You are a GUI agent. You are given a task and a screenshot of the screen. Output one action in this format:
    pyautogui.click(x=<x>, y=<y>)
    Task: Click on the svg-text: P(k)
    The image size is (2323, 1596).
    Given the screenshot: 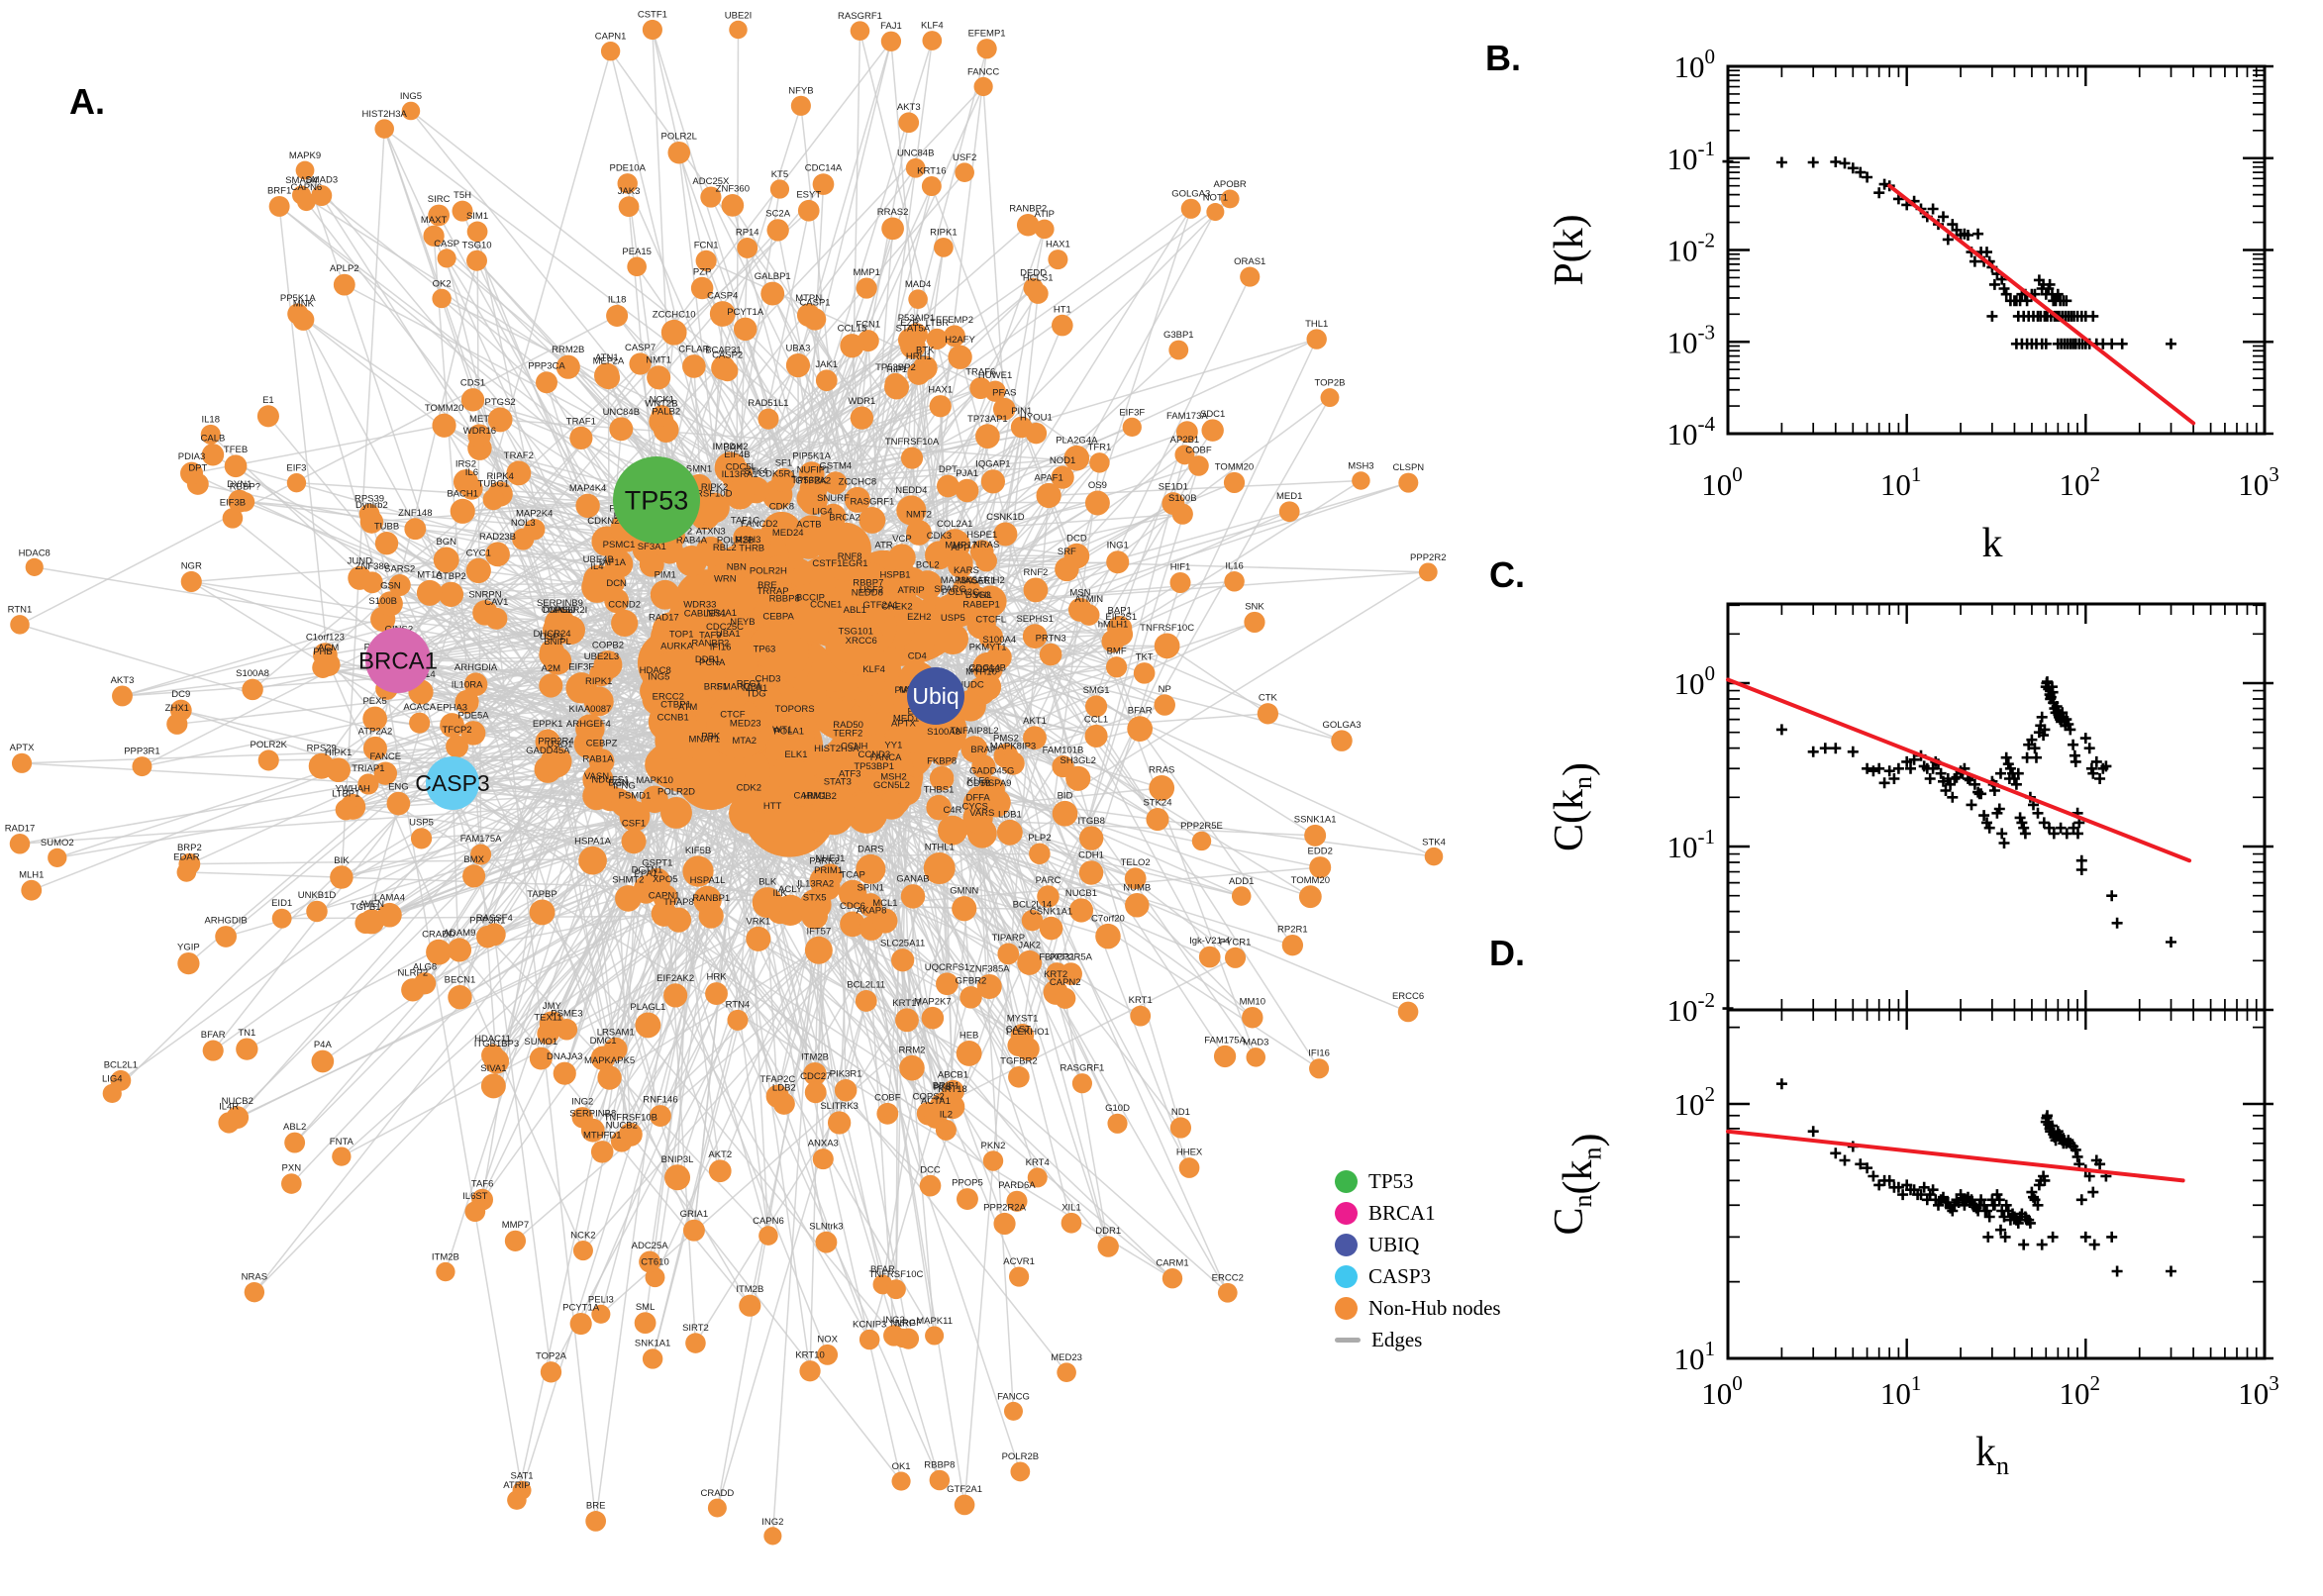 What is the action you would take?
    pyautogui.click(x=1570, y=250)
    